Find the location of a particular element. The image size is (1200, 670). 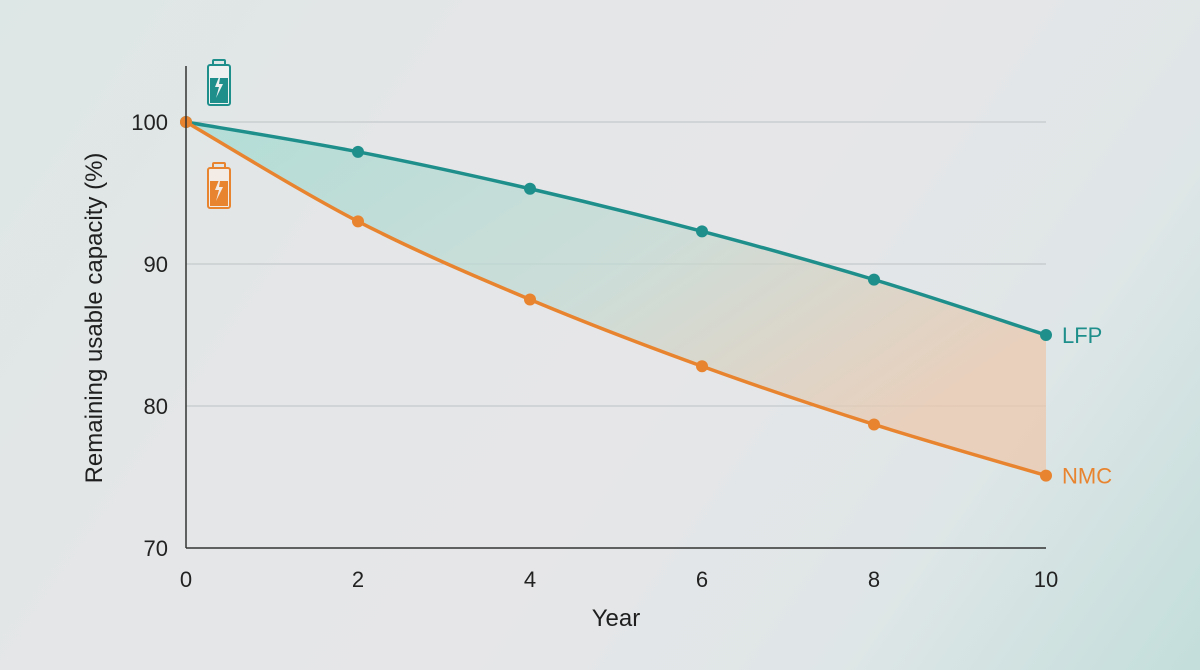

legend-icons is located at coordinates (219, 134).